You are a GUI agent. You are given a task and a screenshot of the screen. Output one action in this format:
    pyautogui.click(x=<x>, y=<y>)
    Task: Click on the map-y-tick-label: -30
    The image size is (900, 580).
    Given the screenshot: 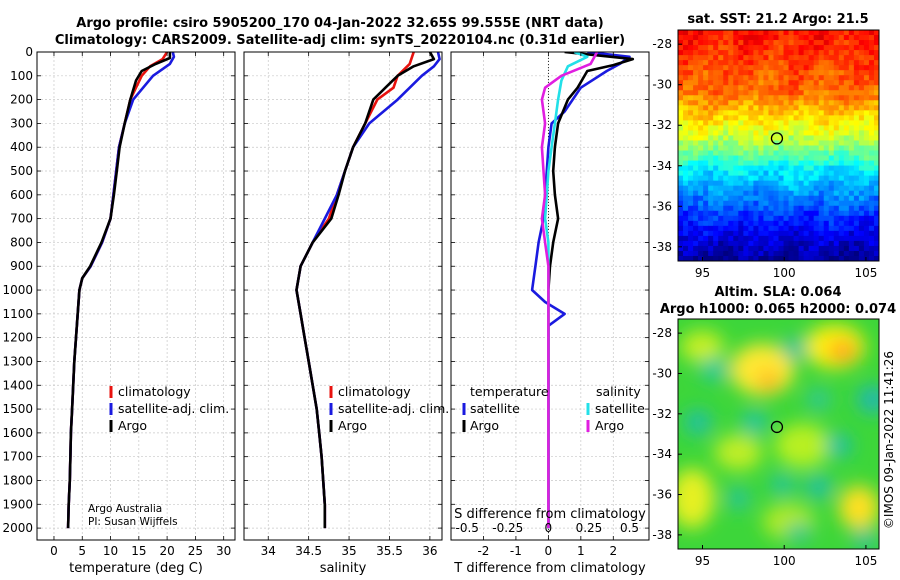 What is the action you would take?
    pyautogui.click(x=662, y=373)
    